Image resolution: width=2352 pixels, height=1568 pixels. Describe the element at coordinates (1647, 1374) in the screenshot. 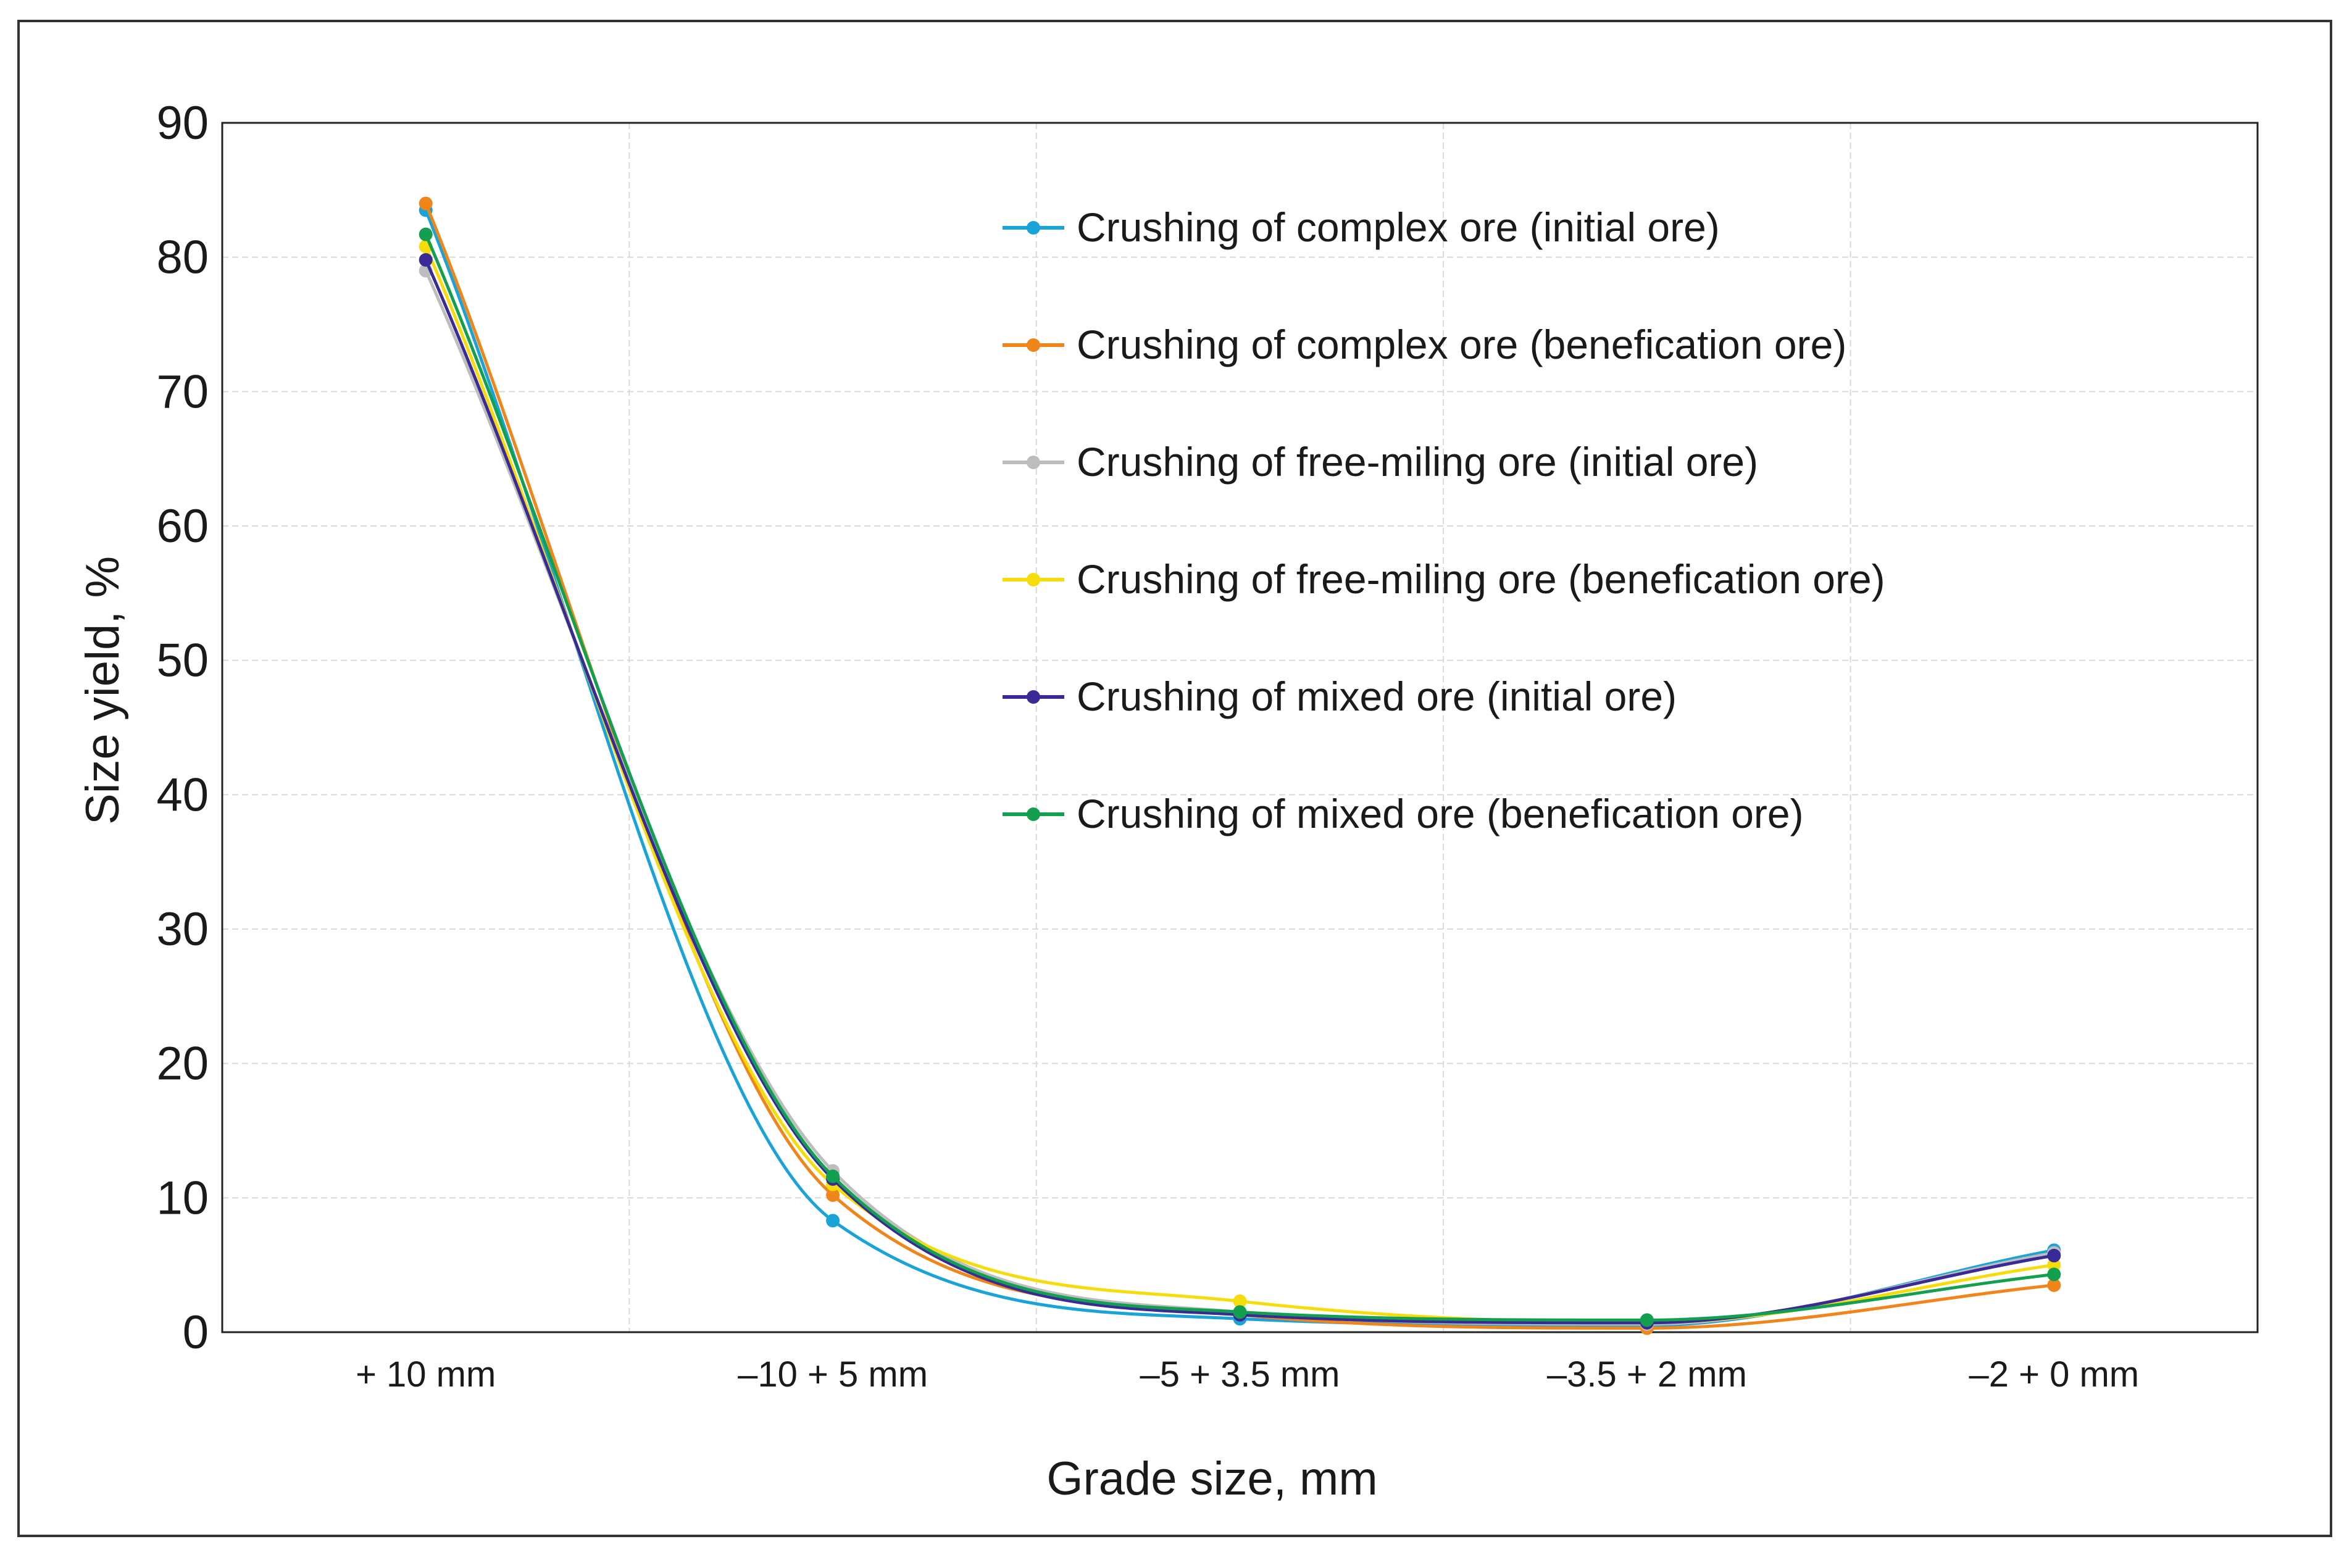

I see `x-tick-label: –3.5 + 2 mm` at that location.